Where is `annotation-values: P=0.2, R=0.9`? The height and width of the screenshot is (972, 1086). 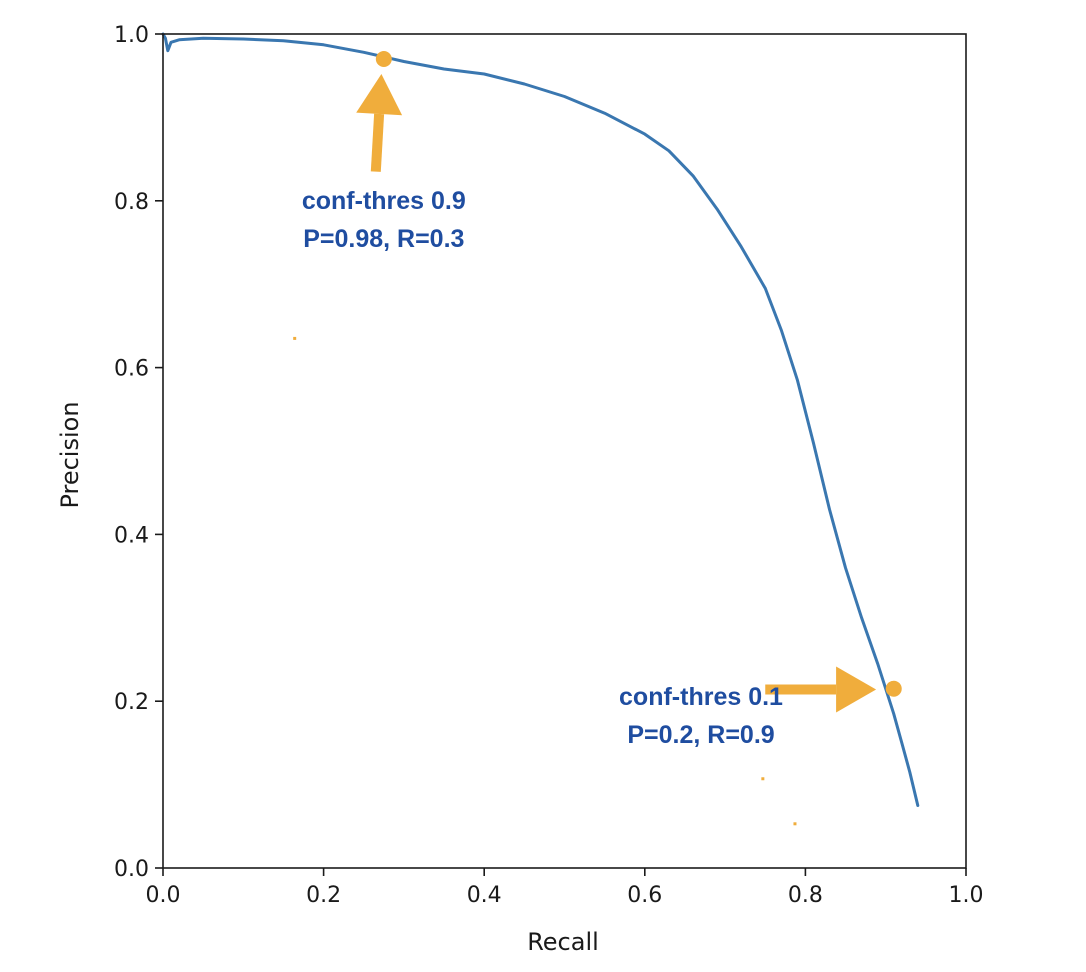
annotation-values: P=0.2, R=0.9 is located at coordinates (700, 735).